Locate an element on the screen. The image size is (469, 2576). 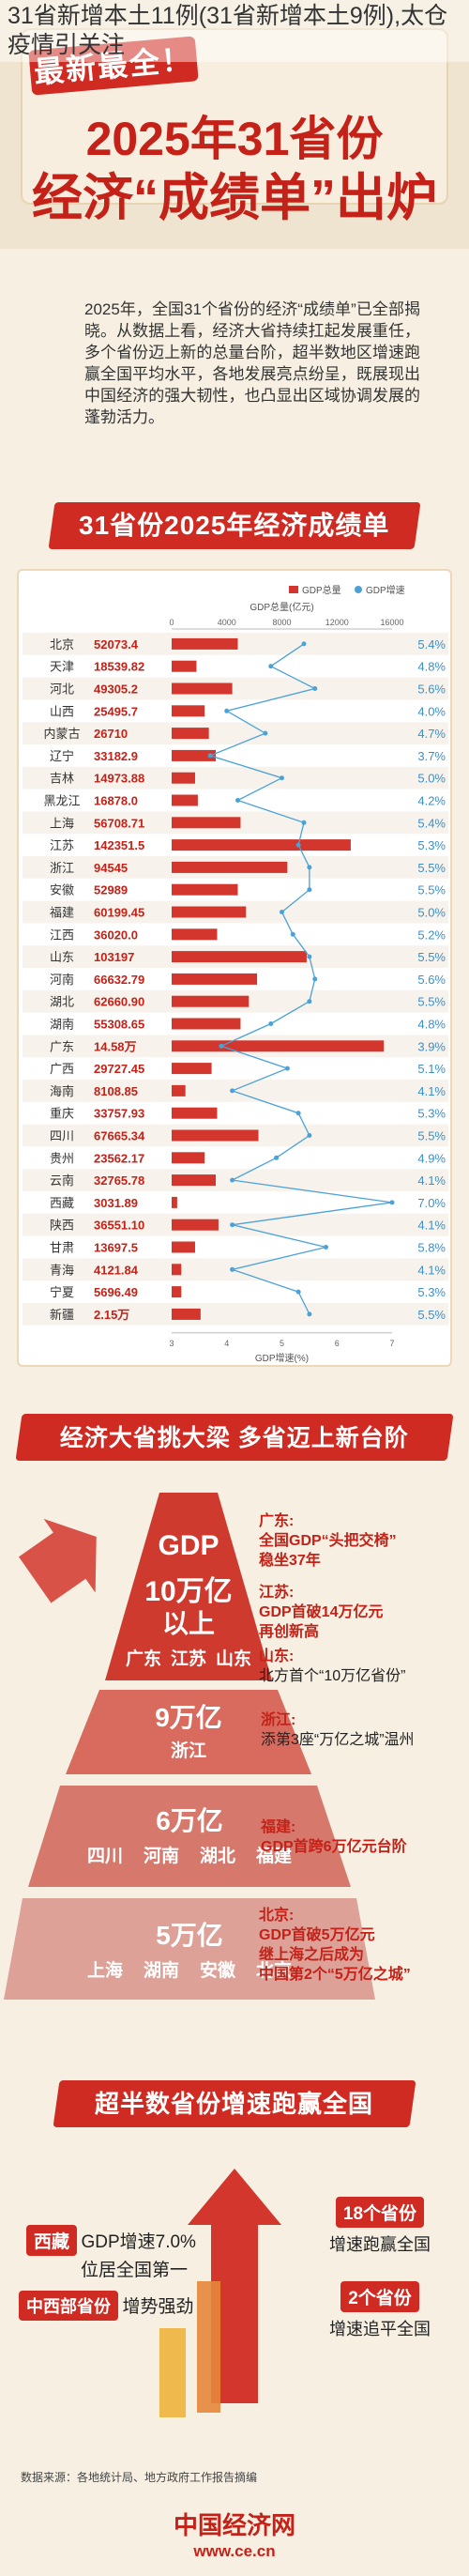
note-line: 北方首个“10万亿省份” is located at coordinates (332, 1676).